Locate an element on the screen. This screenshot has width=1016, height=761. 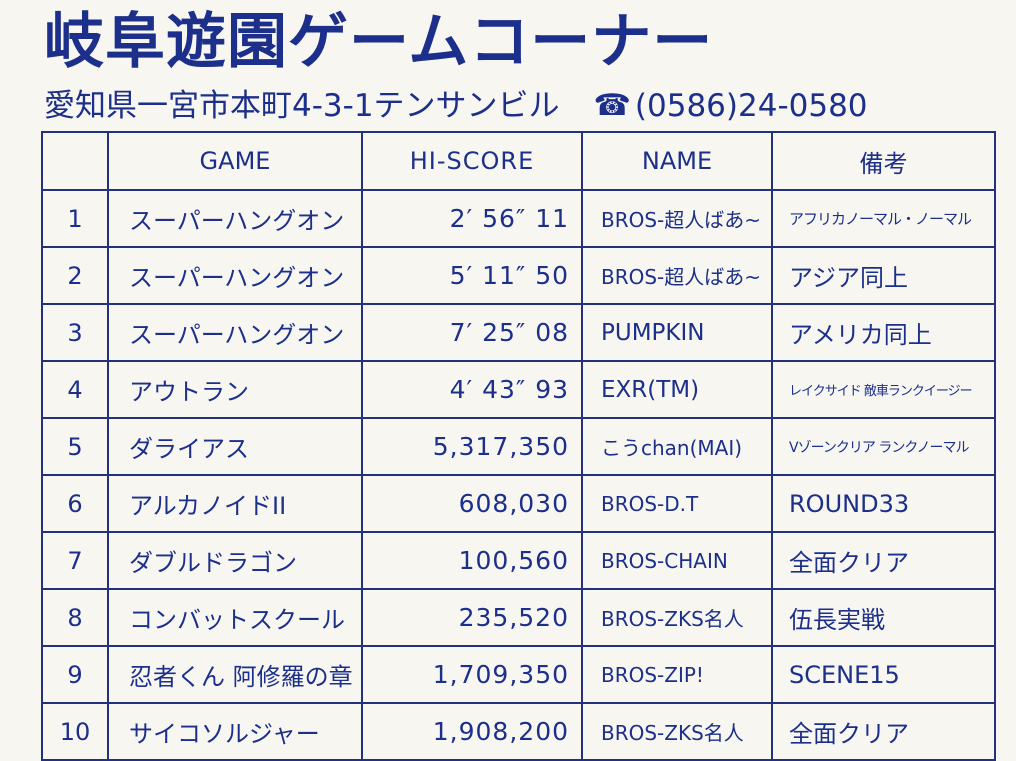
game-cell: アウトラン is located at coordinates (235, 389).